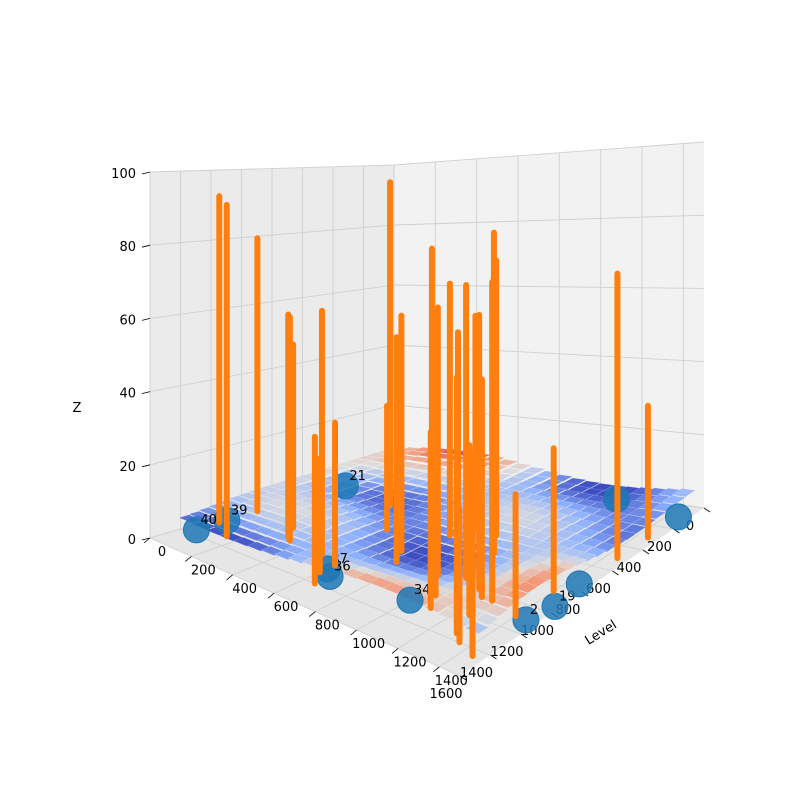  I want to click on y-tick-label: 1600, so click(445, 694).